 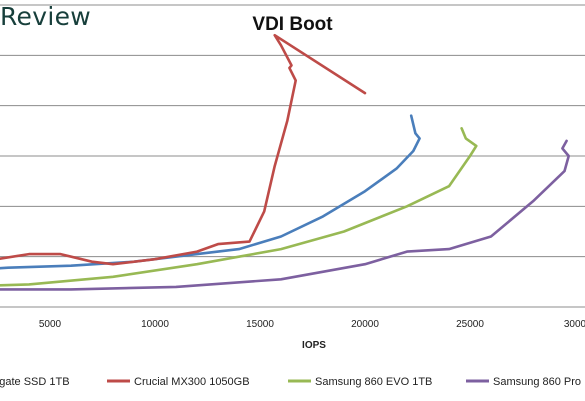 I want to click on x-tick-label: 5000, so click(x=50, y=324).